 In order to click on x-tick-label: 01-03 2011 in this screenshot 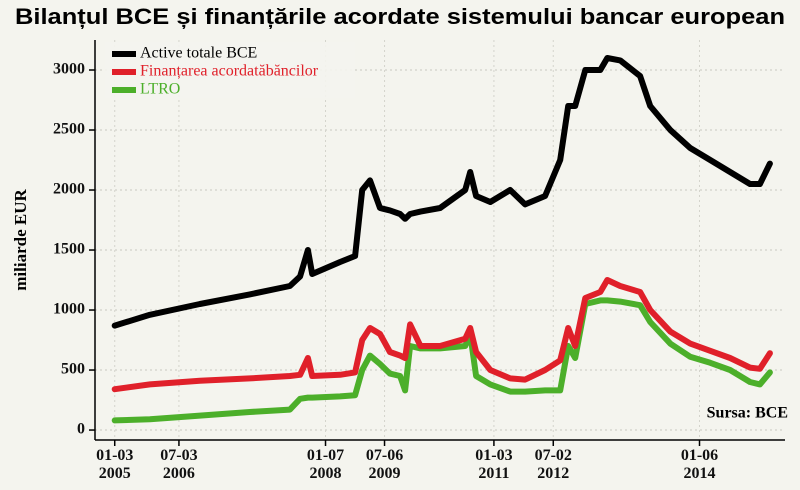, I will do `click(493, 464)`.